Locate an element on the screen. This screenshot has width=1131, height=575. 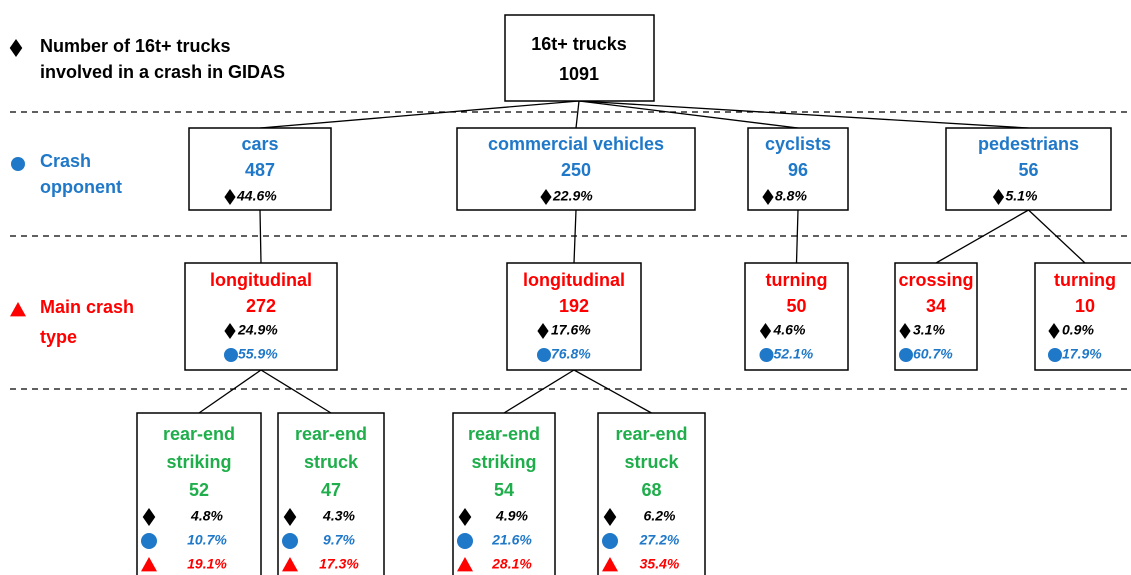
label: 52.1% is located at coordinates (794, 354).